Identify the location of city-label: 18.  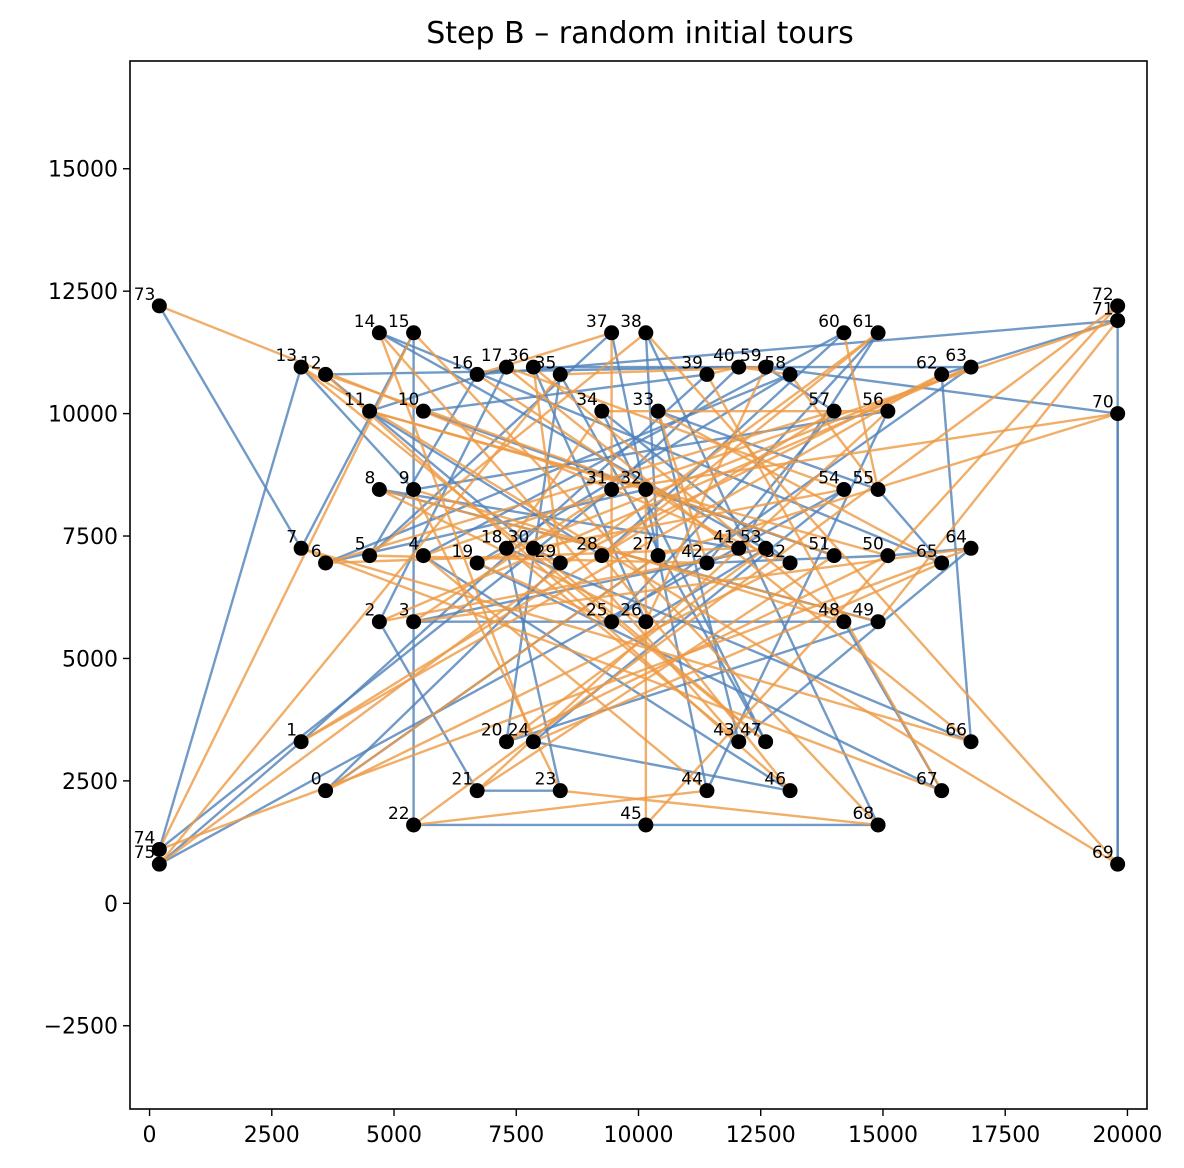
(492, 537).